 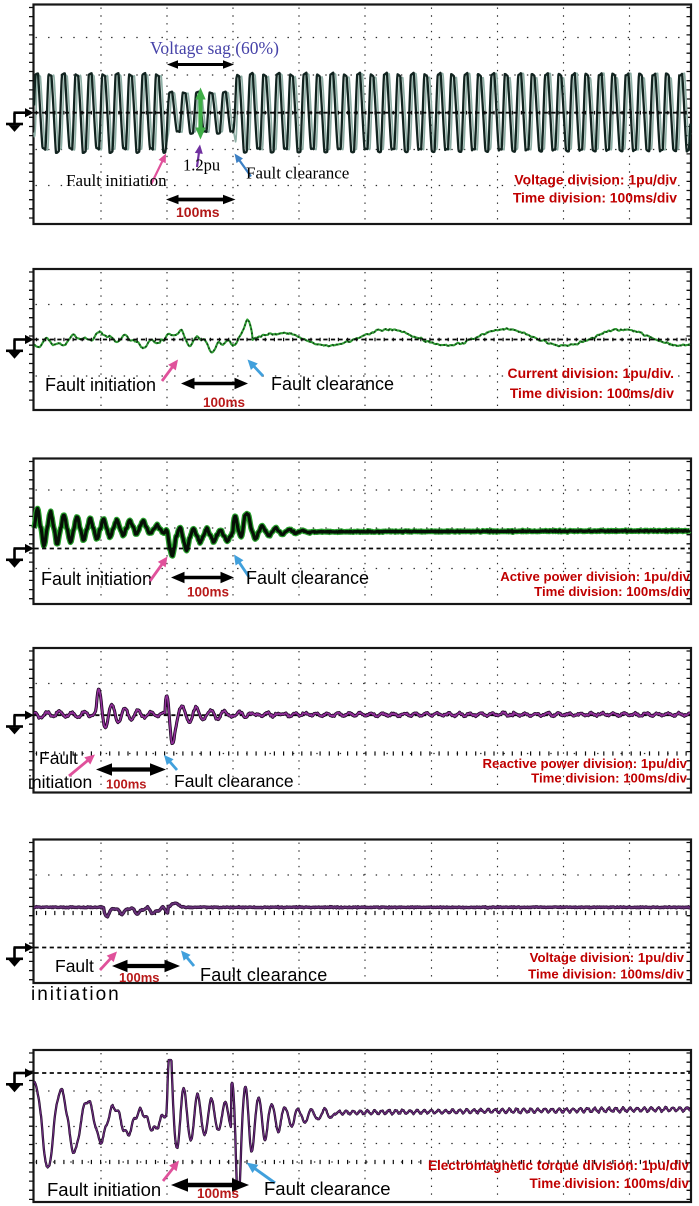 What do you see at coordinates (585, 763) in the screenshot?
I see `svg-text:Reactive power division: 1pu/d: Reactive power division: 1pu/div` at bounding box center [585, 763].